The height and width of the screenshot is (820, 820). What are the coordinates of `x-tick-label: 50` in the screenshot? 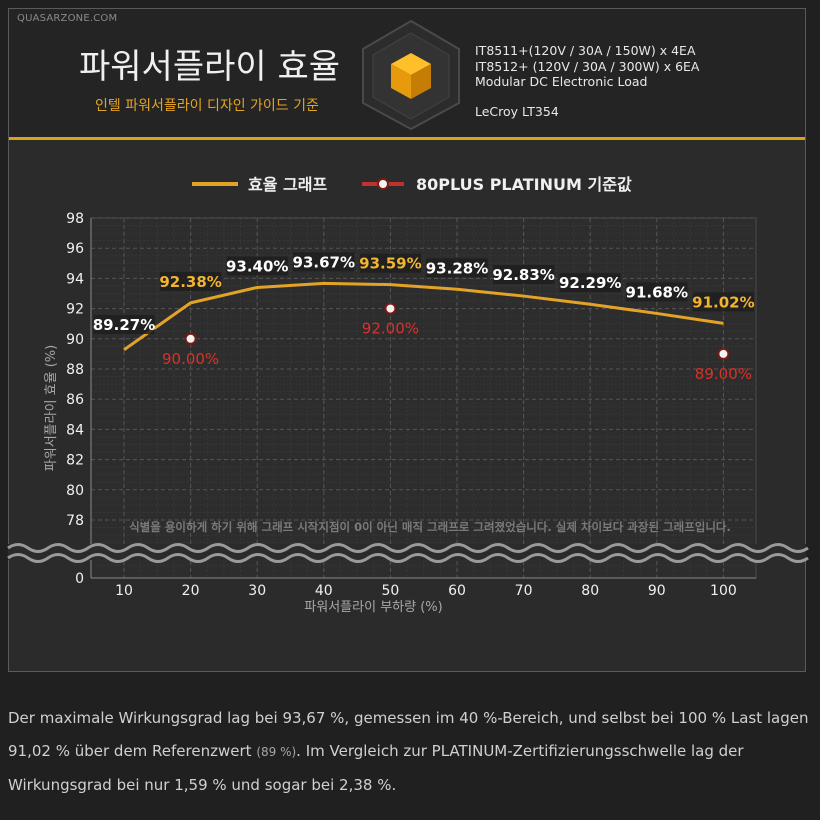 It's located at (390, 591).